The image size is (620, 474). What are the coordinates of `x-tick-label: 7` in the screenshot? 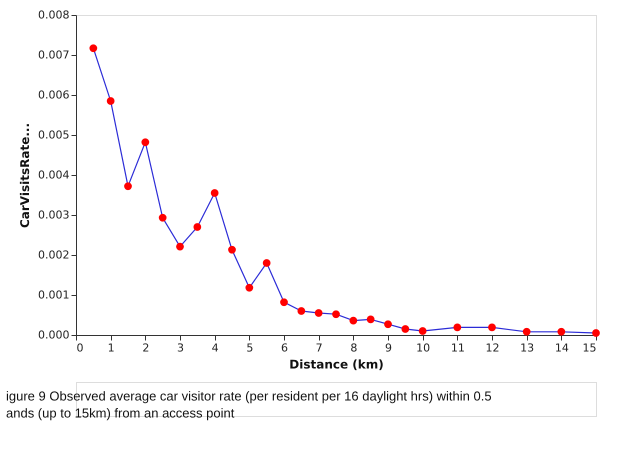 It's located at (319, 348).